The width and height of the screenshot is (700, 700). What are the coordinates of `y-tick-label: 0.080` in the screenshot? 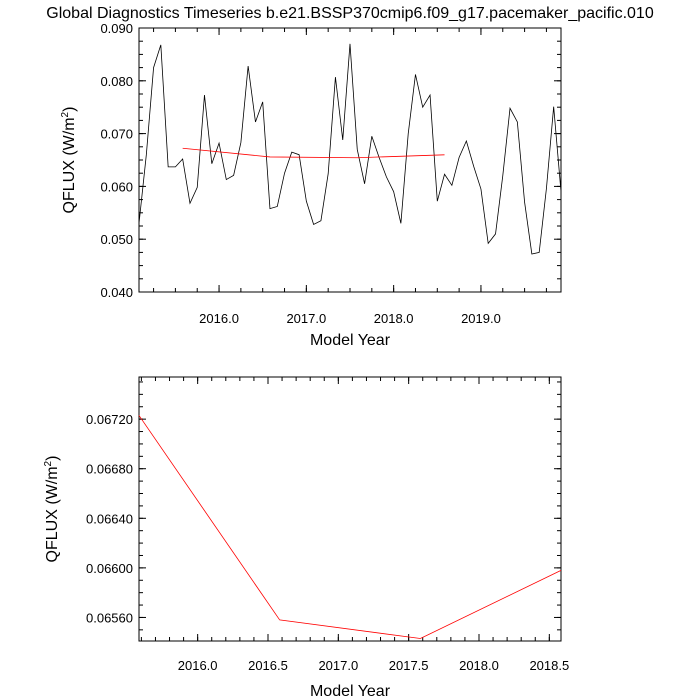 It's located at (116, 81).